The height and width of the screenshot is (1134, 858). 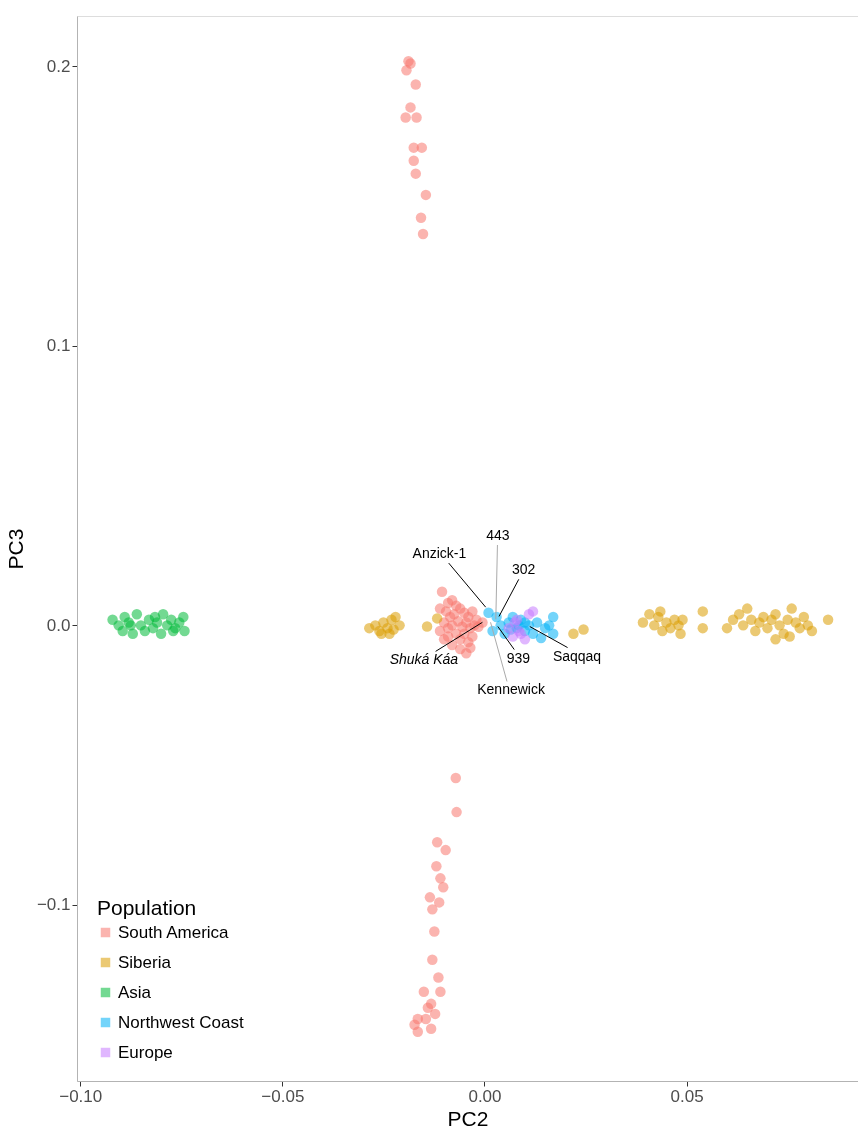 What do you see at coordinates (181, 1022) in the screenshot?
I see `legend-label: Northwest Coast` at bounding box center [181, 1022].